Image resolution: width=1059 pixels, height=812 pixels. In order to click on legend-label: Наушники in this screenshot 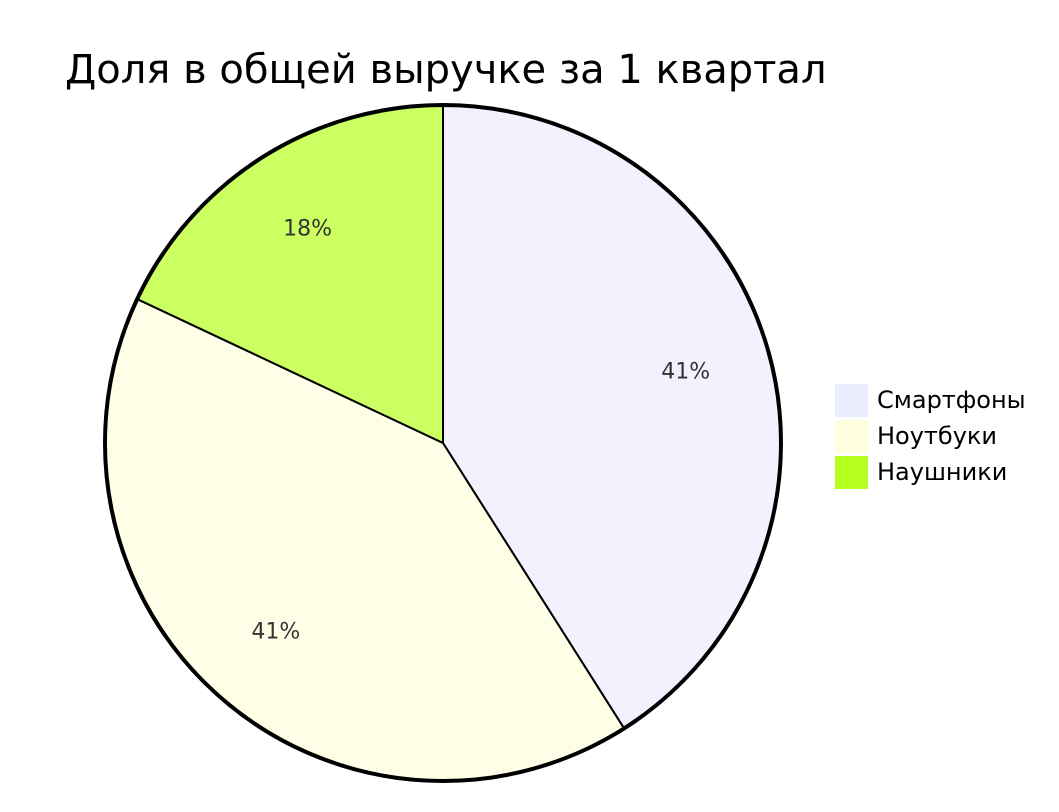, I will do `click(942, 472)`.